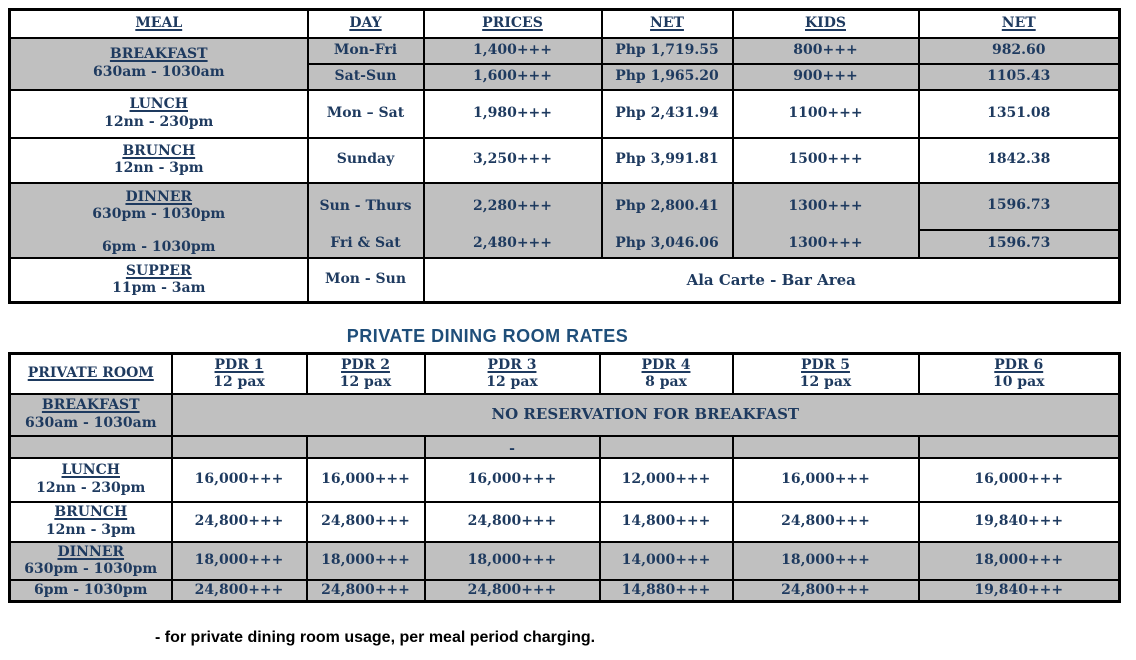  Describe the element at coordinates (158, 104) in the screenshot. I see `lunch-name: LUNCH` at that location.